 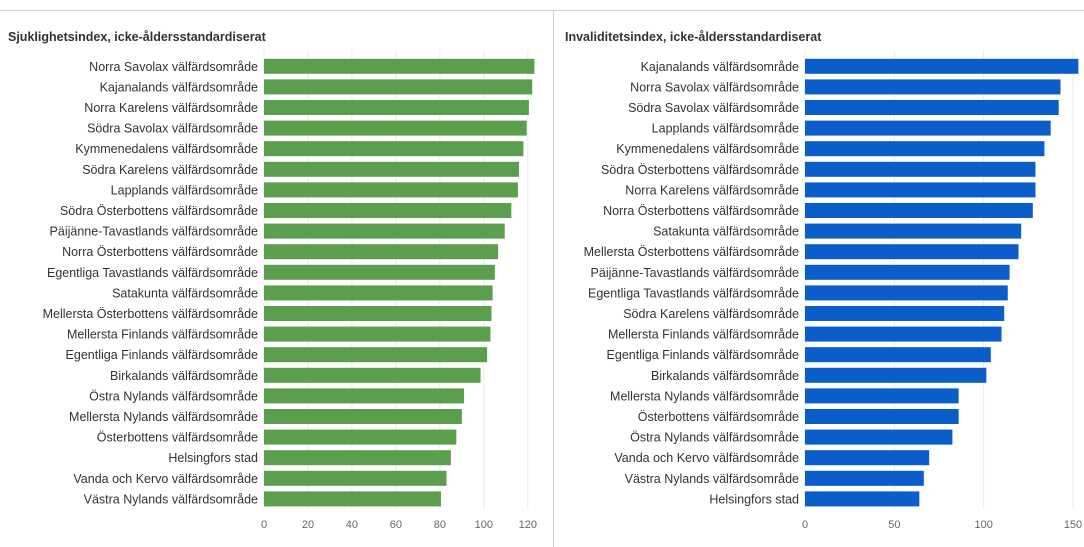 I want to click on right-tick-label: 0, so click(x=805, y=525).